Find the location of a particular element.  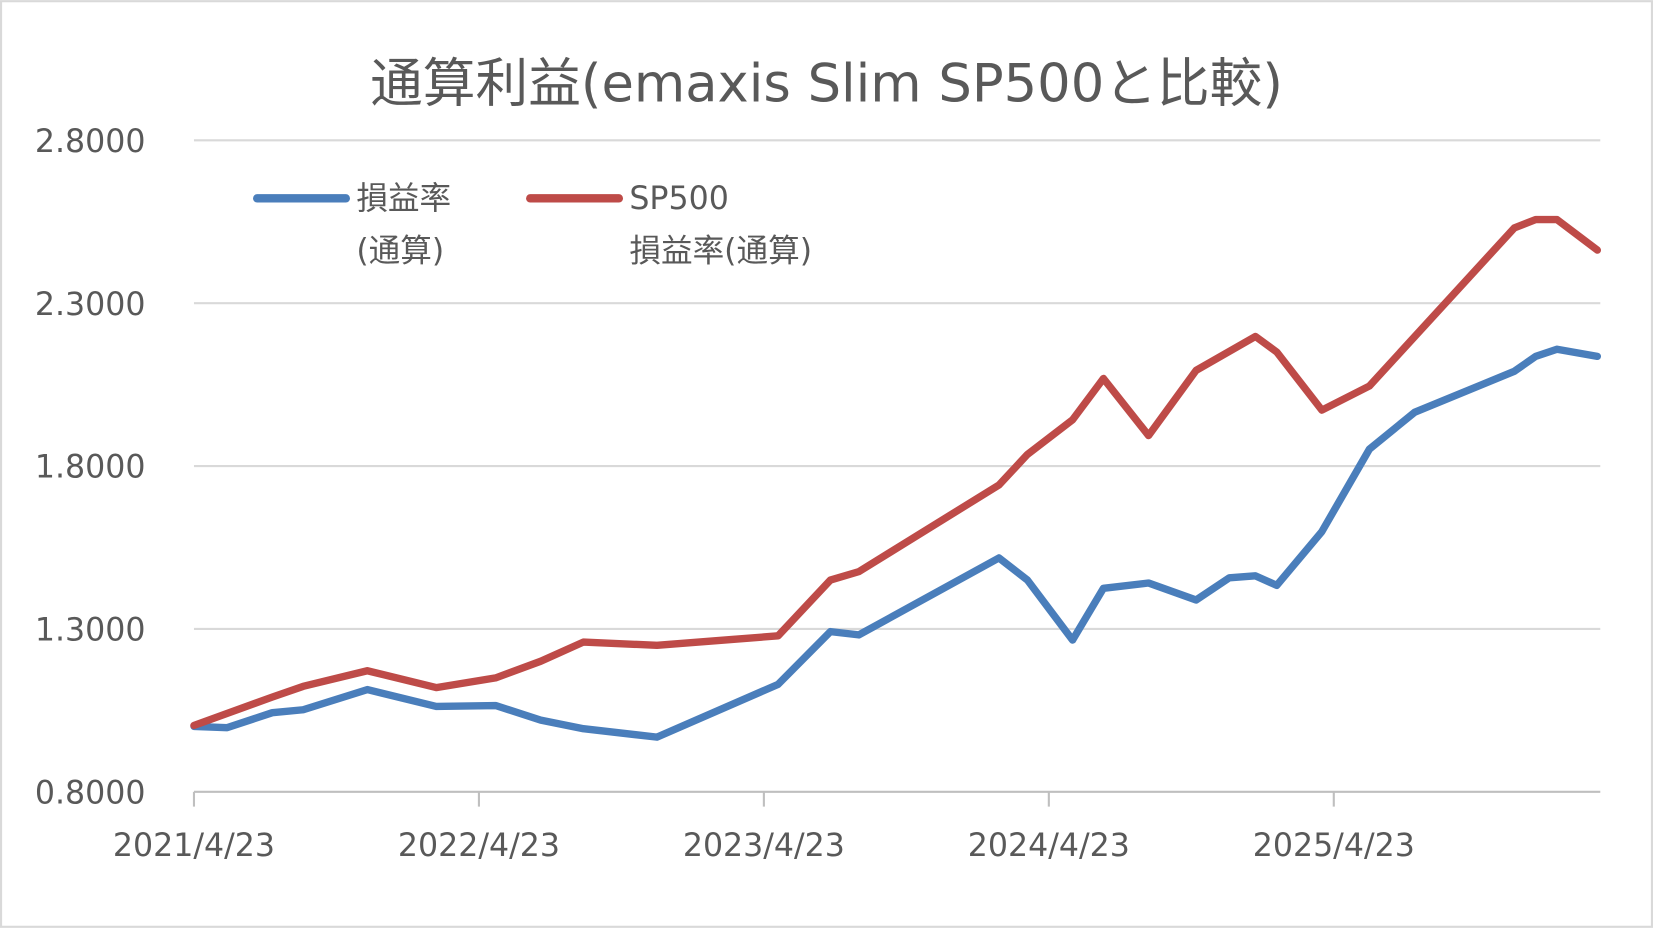

x-tick-label: 2024/4/23 is located at coordinates (1049, 846).